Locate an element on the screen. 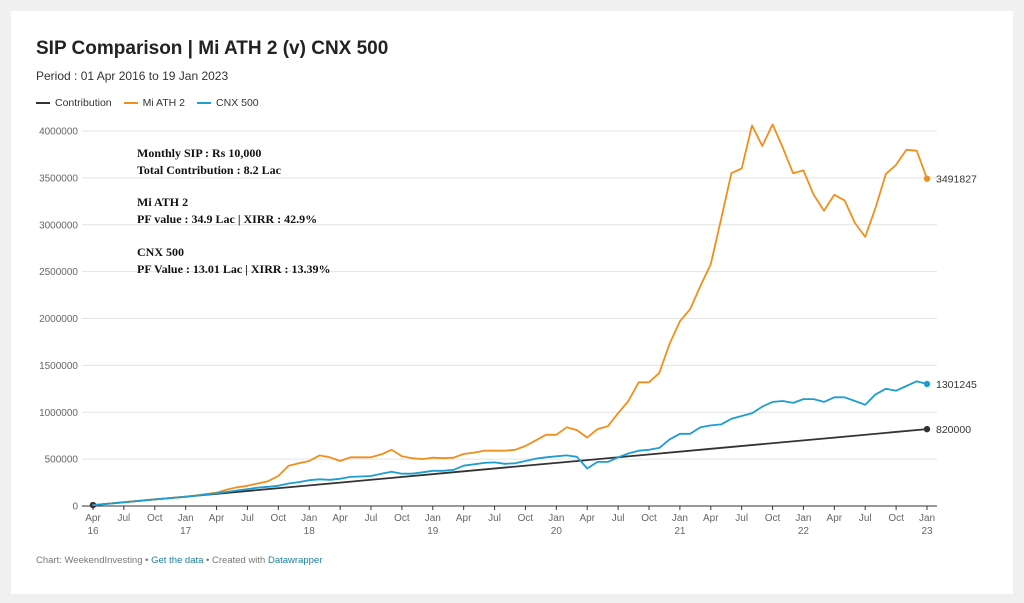  y-tick-label: 3500000 is located at coordinates (58, 178).